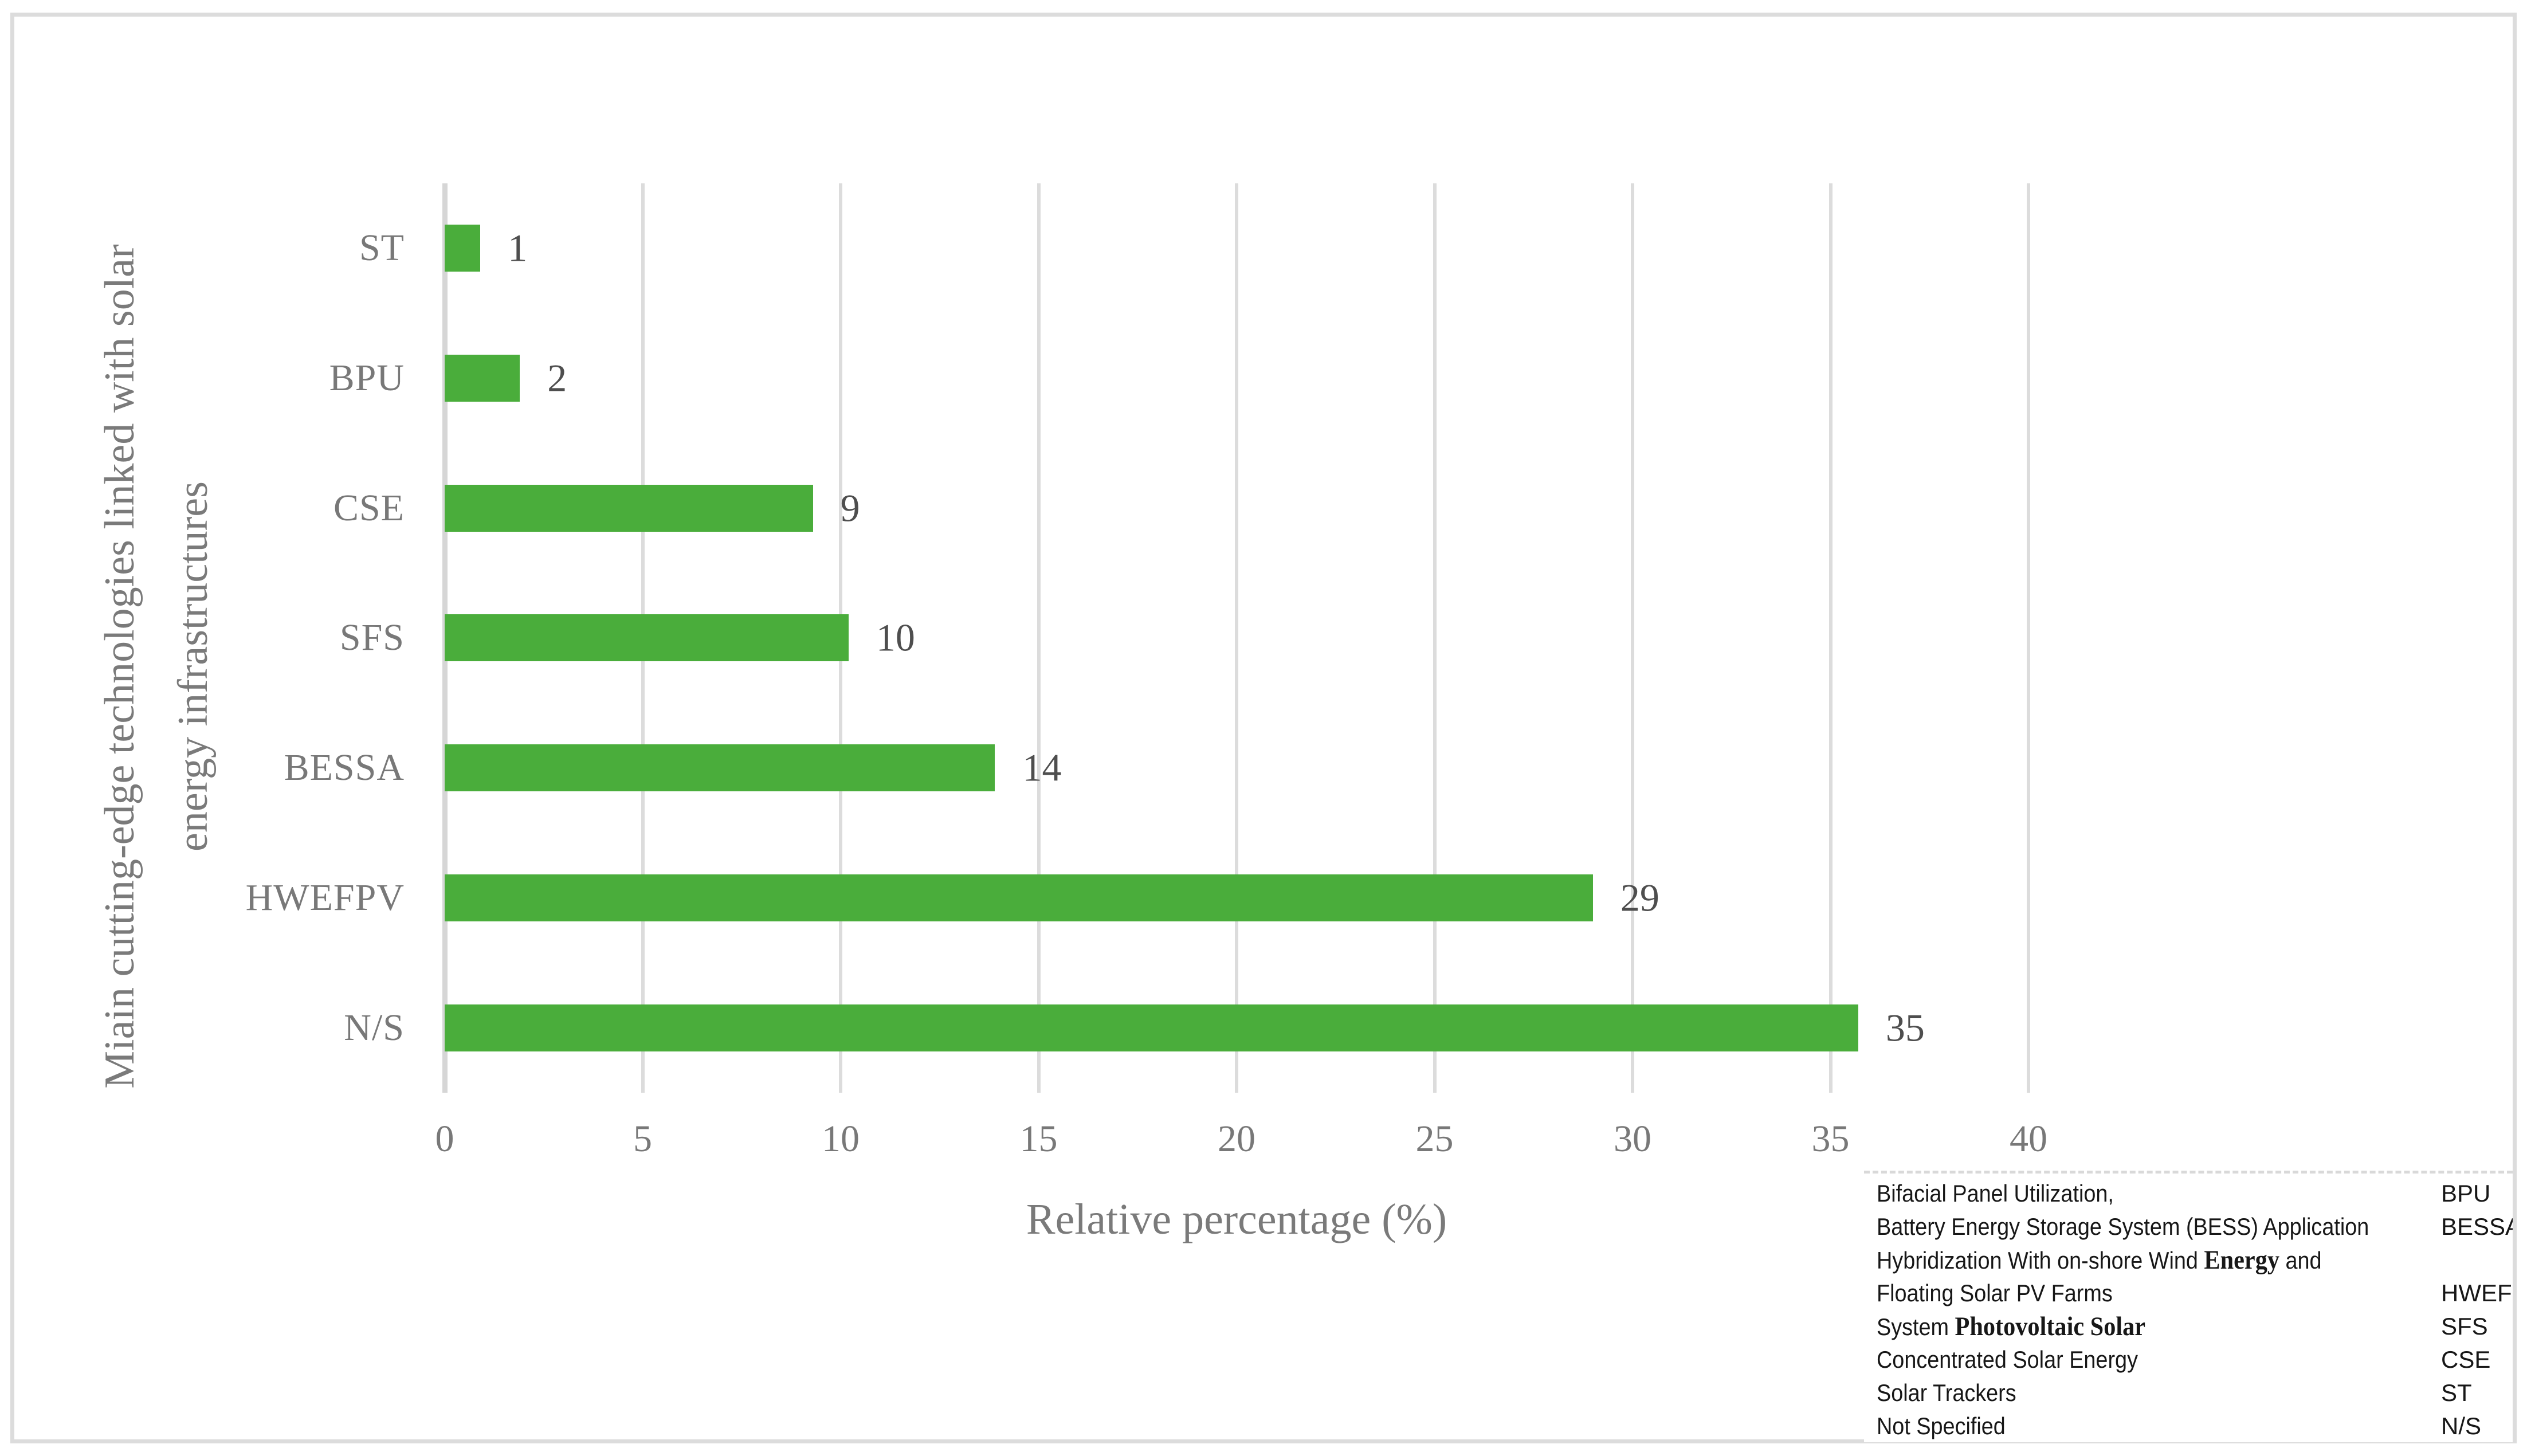 This screenshot has height=1456, width=2527. I want to click on bar-row-SFS: 10, so click(1236, 638).